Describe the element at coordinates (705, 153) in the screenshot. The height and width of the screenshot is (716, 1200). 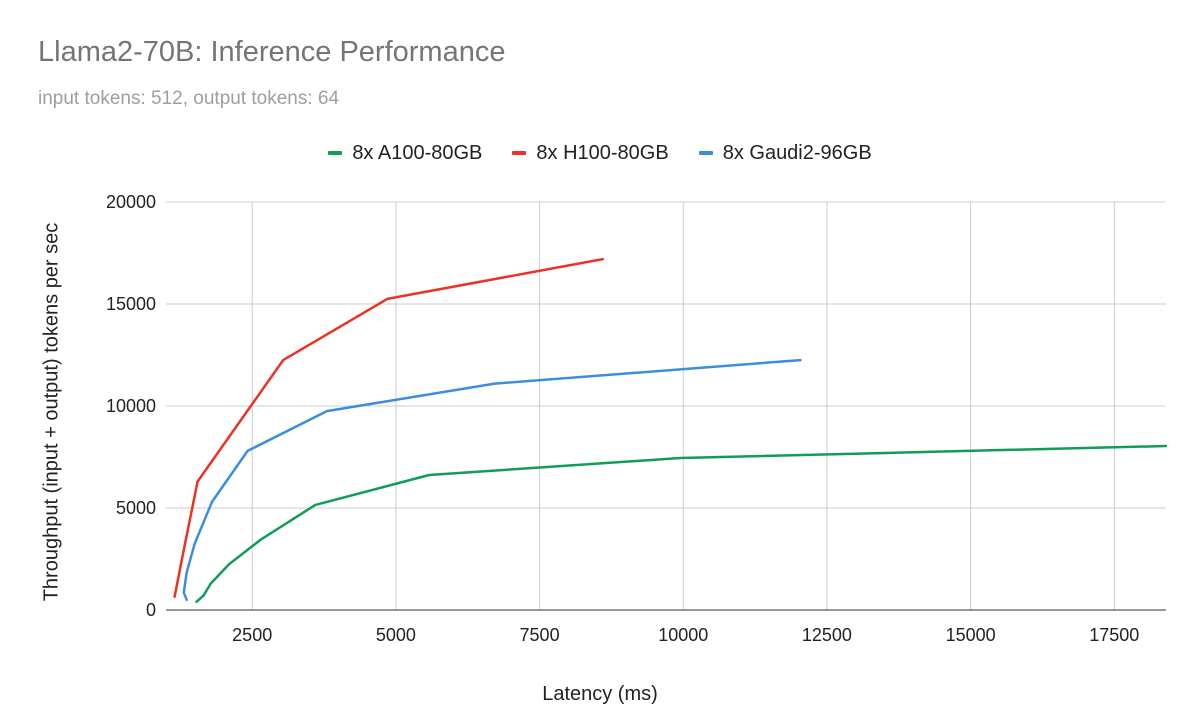
I see `legend-swatch-gaudi2` at that location.